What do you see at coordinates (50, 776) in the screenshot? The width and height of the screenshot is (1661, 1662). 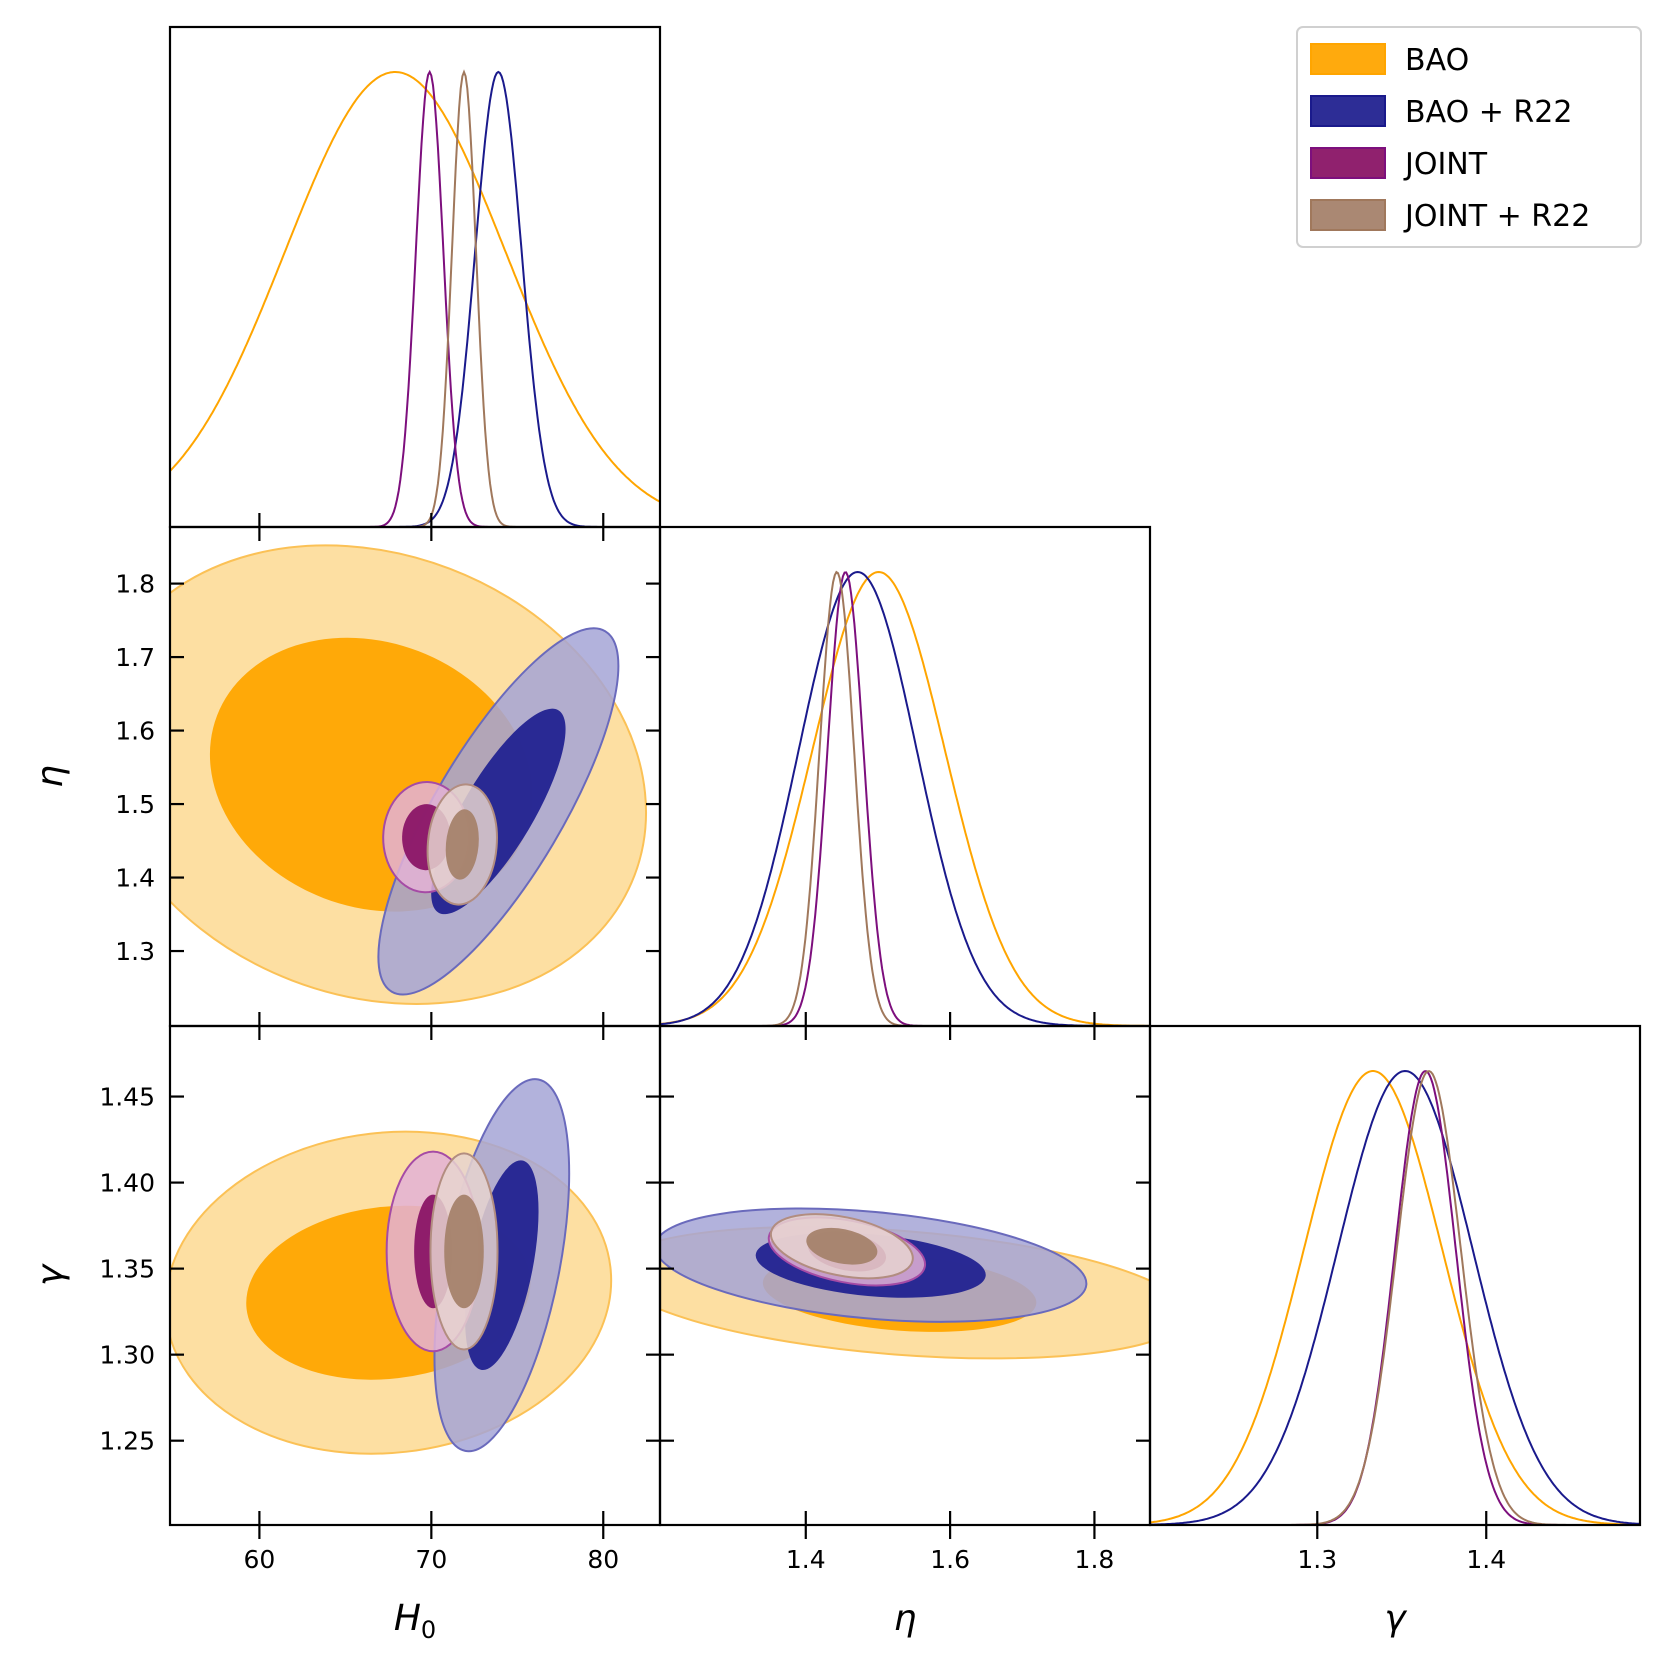 I see `y-axis-label-eta: η` at bounding box center [50, 776].